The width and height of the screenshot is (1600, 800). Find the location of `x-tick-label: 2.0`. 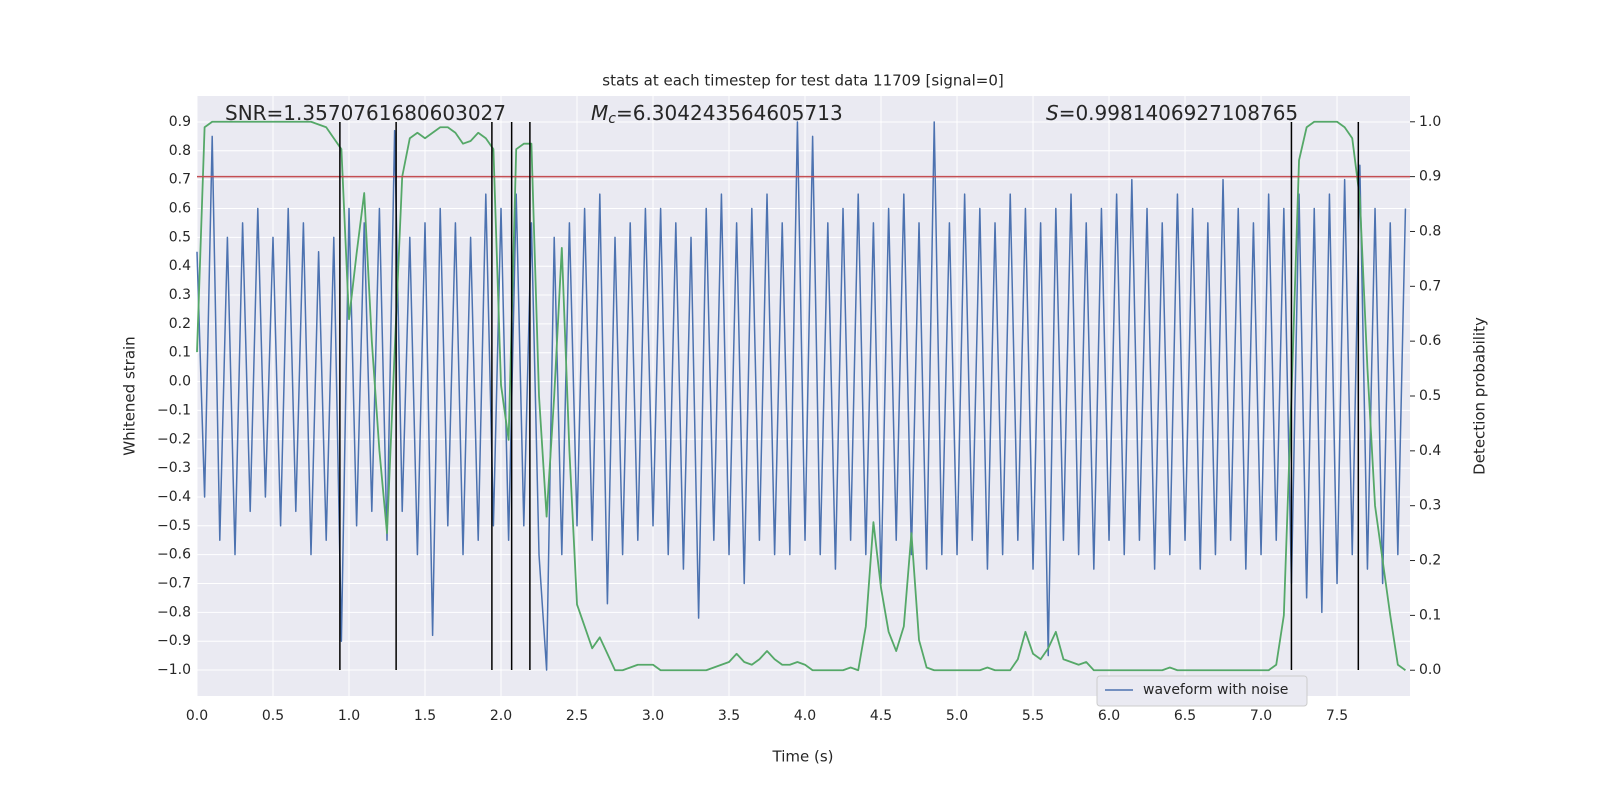

x-tick-label: 2.0 is located at coordinates (501, 716).